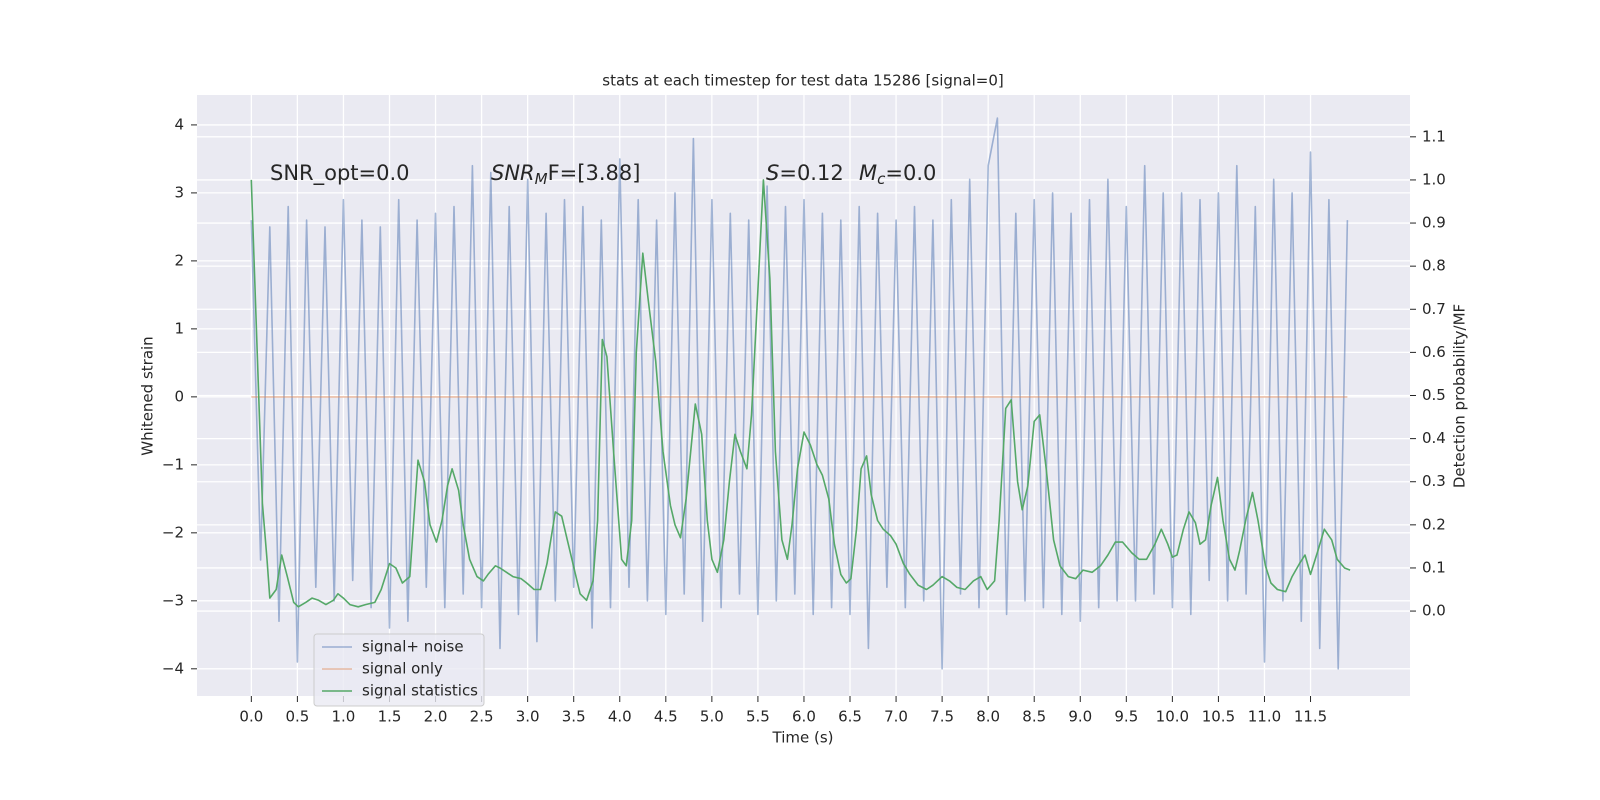 The width and height of the screenshot is (1600, 800). Describe the element at coordinates (1218, 717) in the screenshot. I see `x-tick-label: 10.5` at that location.